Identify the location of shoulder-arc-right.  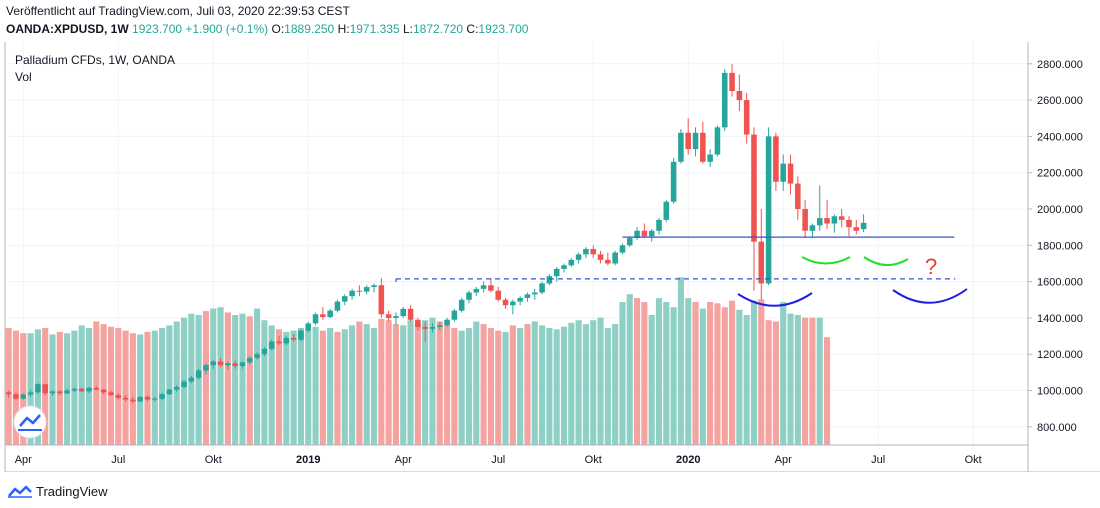
(886, 261).